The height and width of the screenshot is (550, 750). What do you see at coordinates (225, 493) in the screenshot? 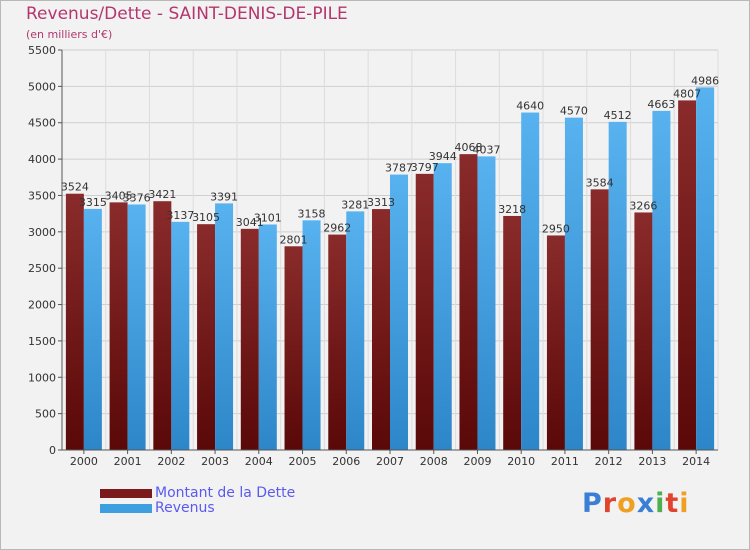
I see `legend-label-debt: Montant de la Dette` at bounding box center [225, 493].